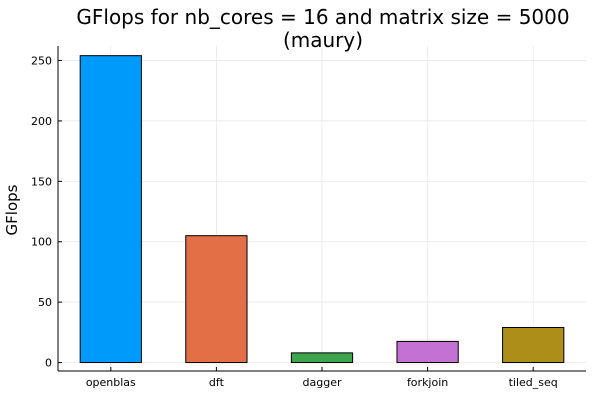 The width and height of the screenshot is (600, 400). What do you see at coordinates (48, 363) in the screenshot?
I see `y-tick-label-0: 0` at bounding box center [48, 363].